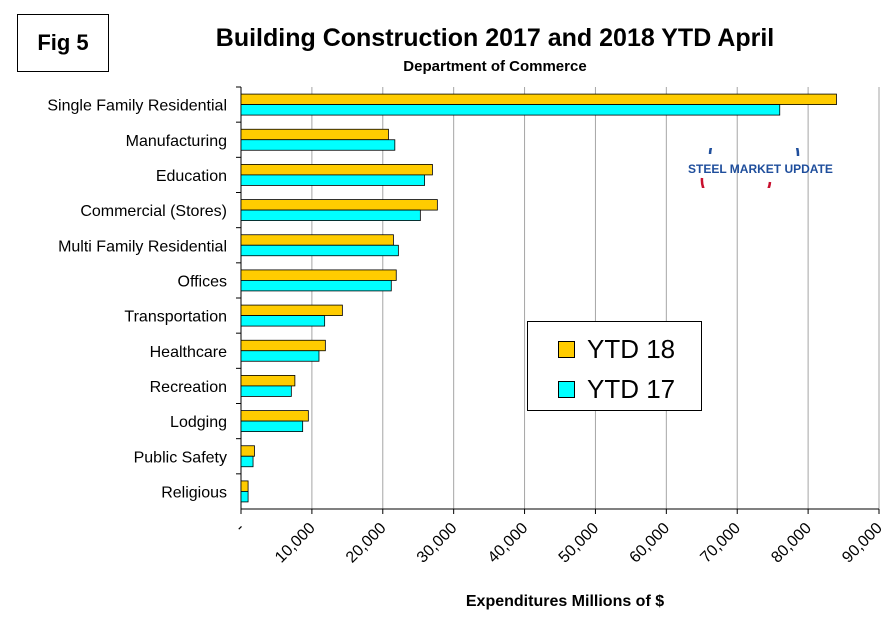 Image resolution: width=892 pixels, height=622 pixels. What do you see at coordinates (631, 389) in the screenshot?
I see `legend-label-ytd17: YTD 17` at bounding box center [631, 389].